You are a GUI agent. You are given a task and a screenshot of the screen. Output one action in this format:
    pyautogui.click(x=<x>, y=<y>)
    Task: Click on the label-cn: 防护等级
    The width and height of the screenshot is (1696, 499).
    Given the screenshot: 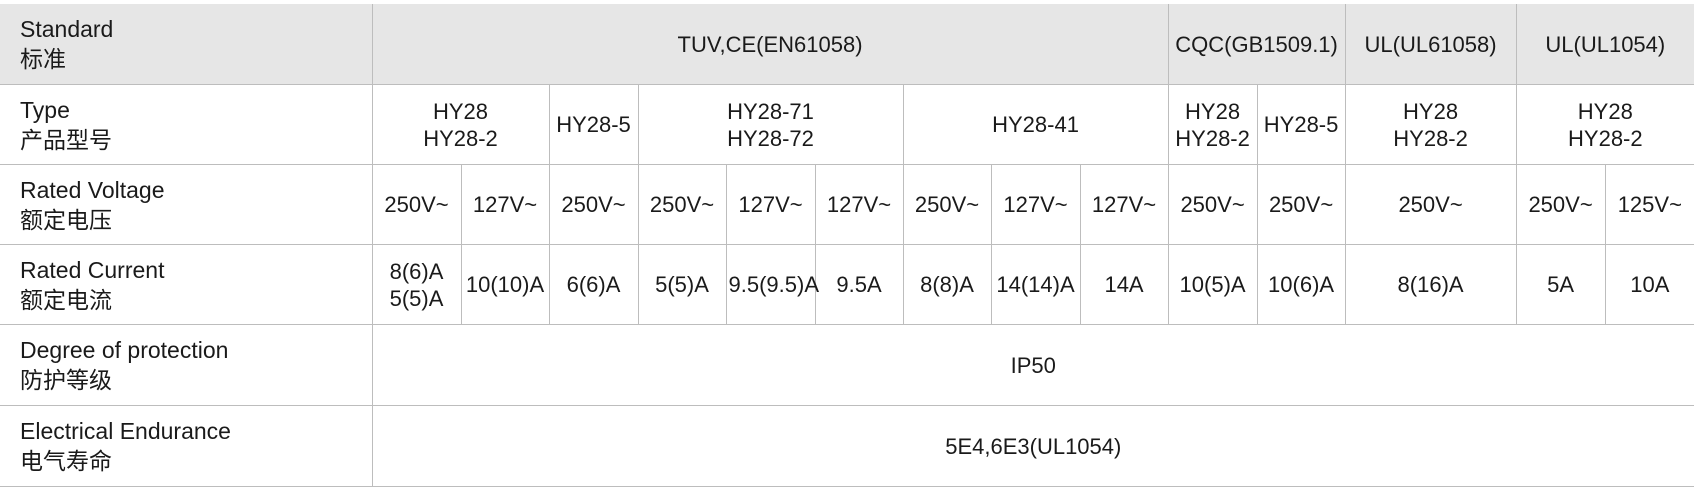 What is the action you would take?
    pyautogui.click(x=66, y=380)
    